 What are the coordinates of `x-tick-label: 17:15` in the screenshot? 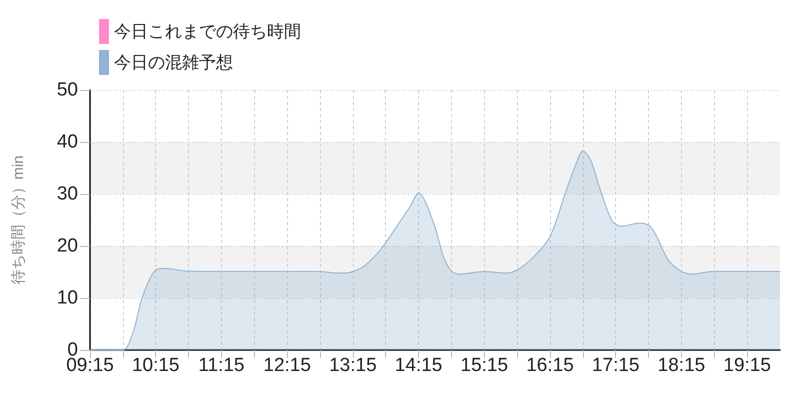 It's located at (616, 365).